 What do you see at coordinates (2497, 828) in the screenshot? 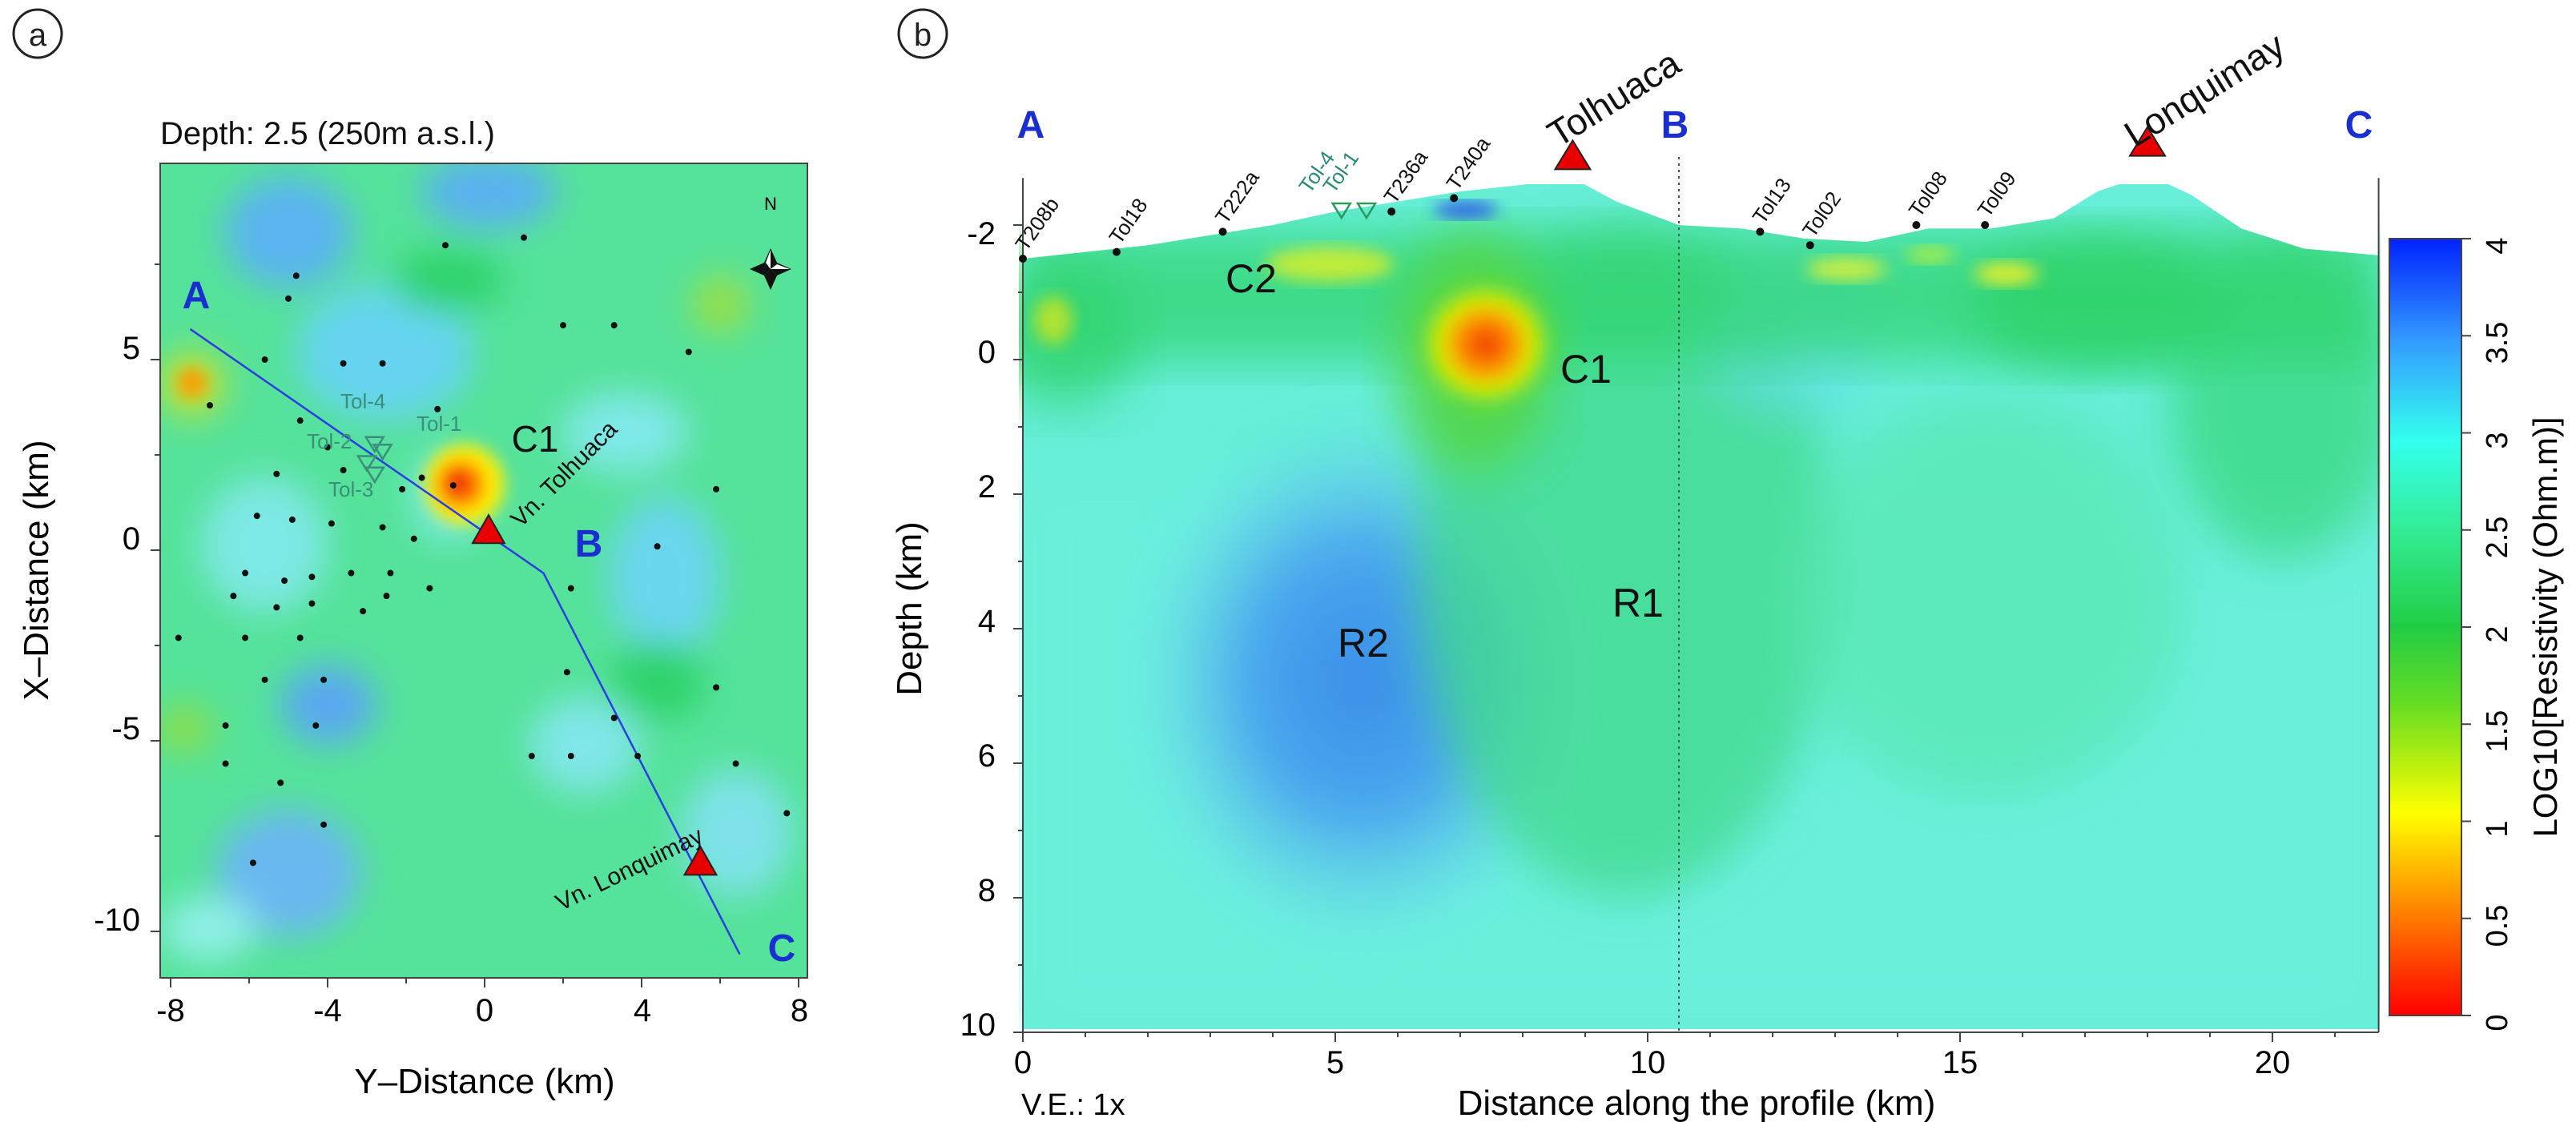
I see `colorbar-tick-label: 1` at bounding box center [2497, 828].